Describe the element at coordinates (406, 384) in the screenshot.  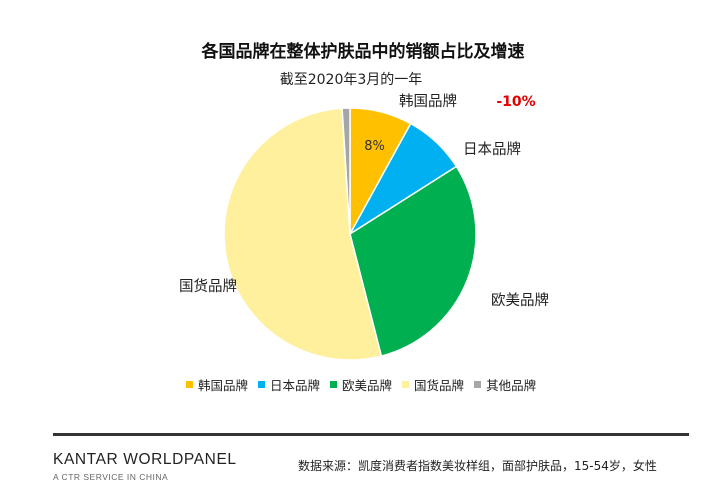
I see `legend-swatch-domestic-brands` at that location.